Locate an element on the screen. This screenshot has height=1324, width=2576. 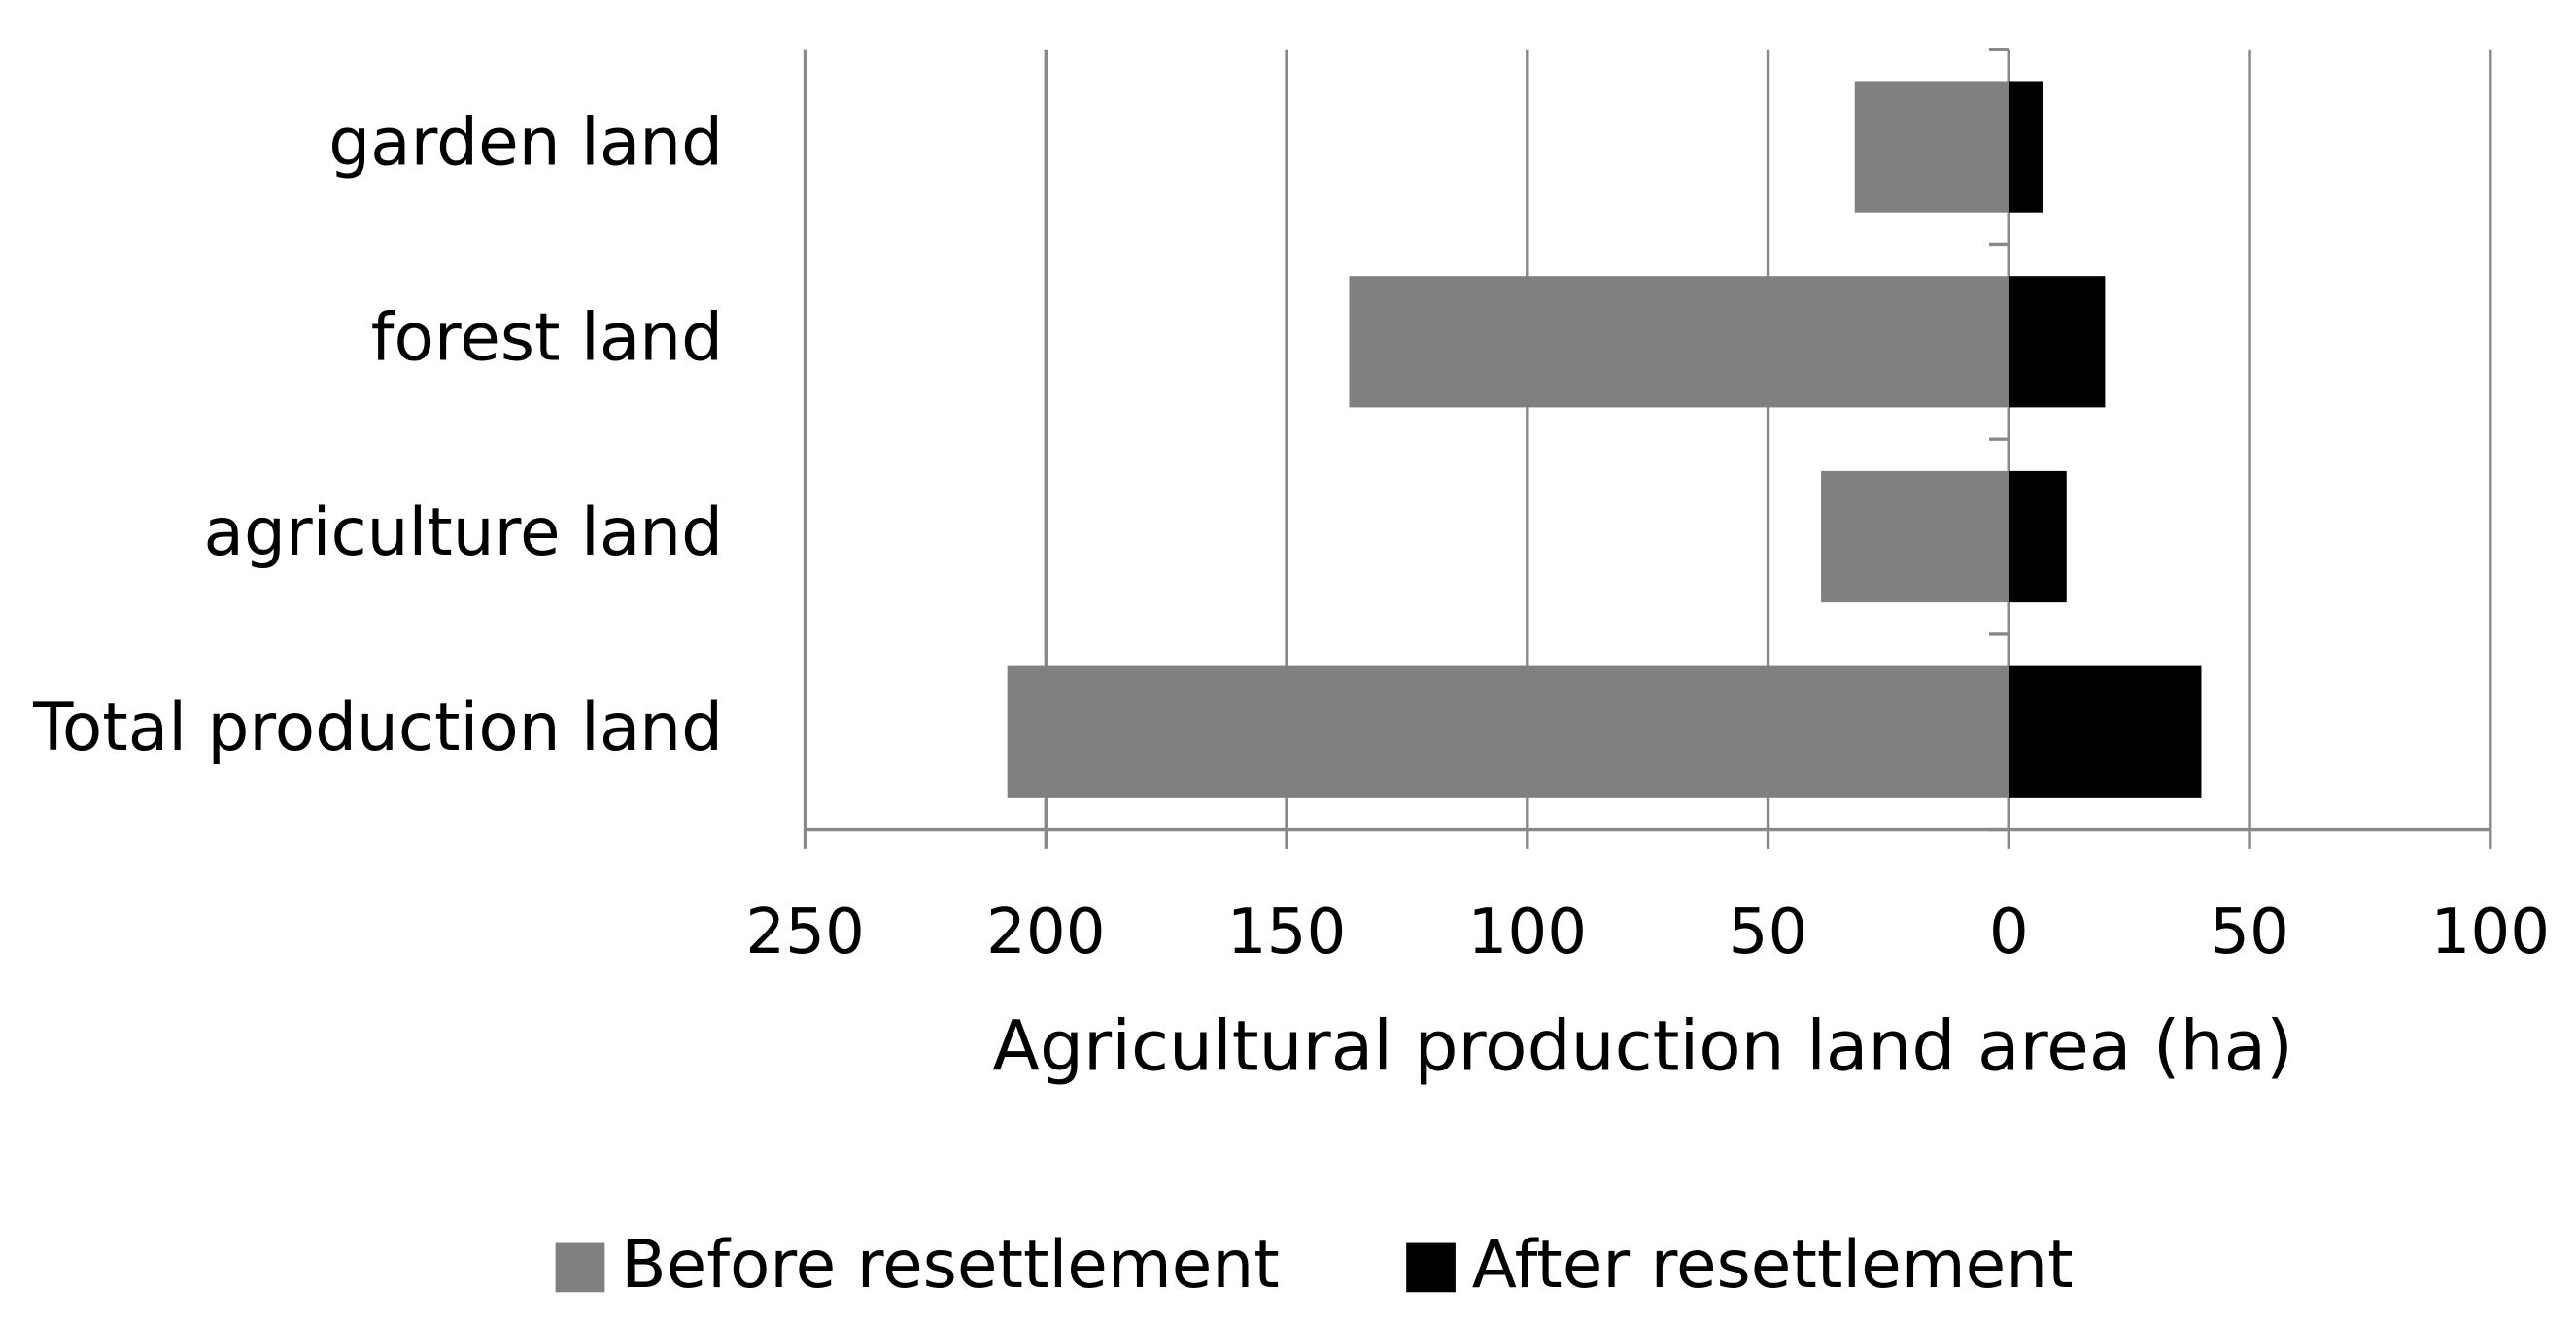
x-tick-label: 200 is located at coordinates (1046, 932).